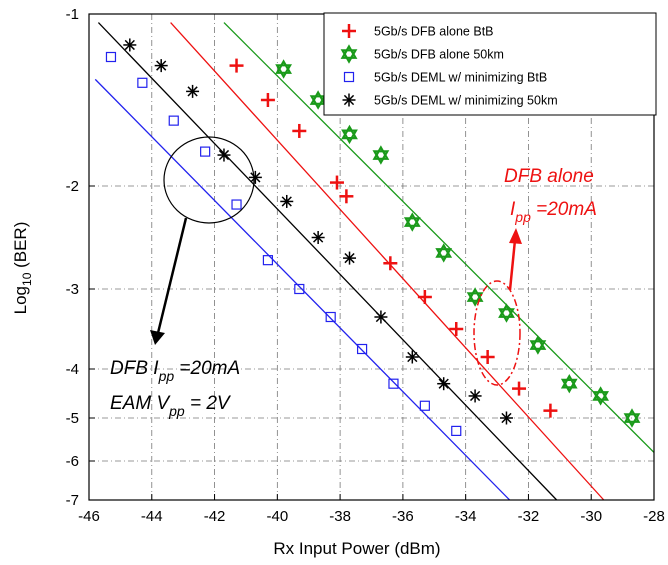 The height and width of the screenshot is (565, 668). I want to click on x-axis-label: Rx Input Power (dBm), so click(356, 548).